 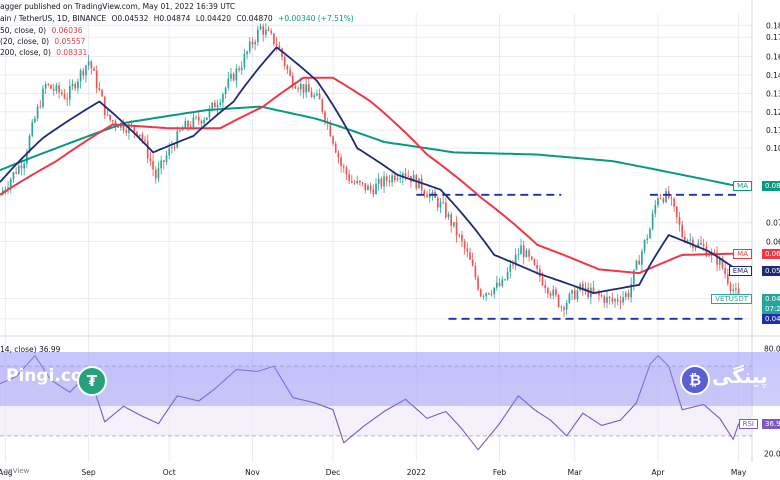 I want to click on time-tick-label: Aug, so click(x=6, y=472).